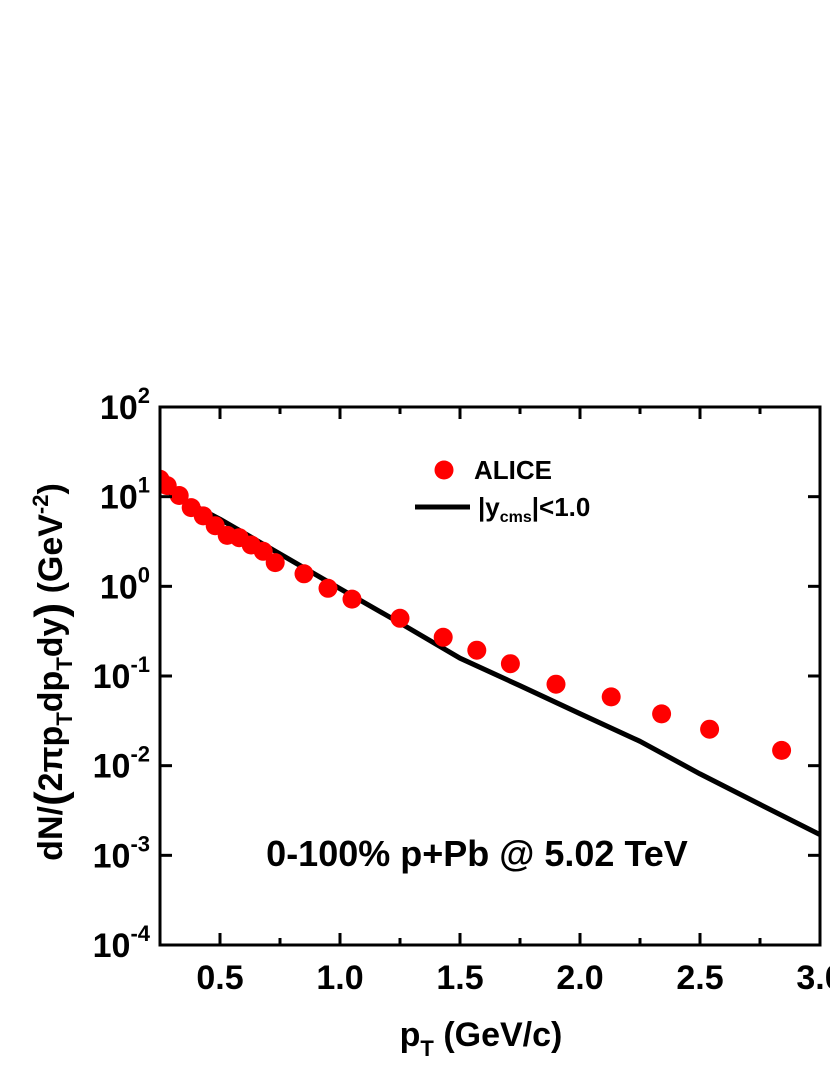 Image resolution: width=830 pixels, height=1075 pixels. I want to click on y-tick-label: 10⁻¹, so click(121, 674).